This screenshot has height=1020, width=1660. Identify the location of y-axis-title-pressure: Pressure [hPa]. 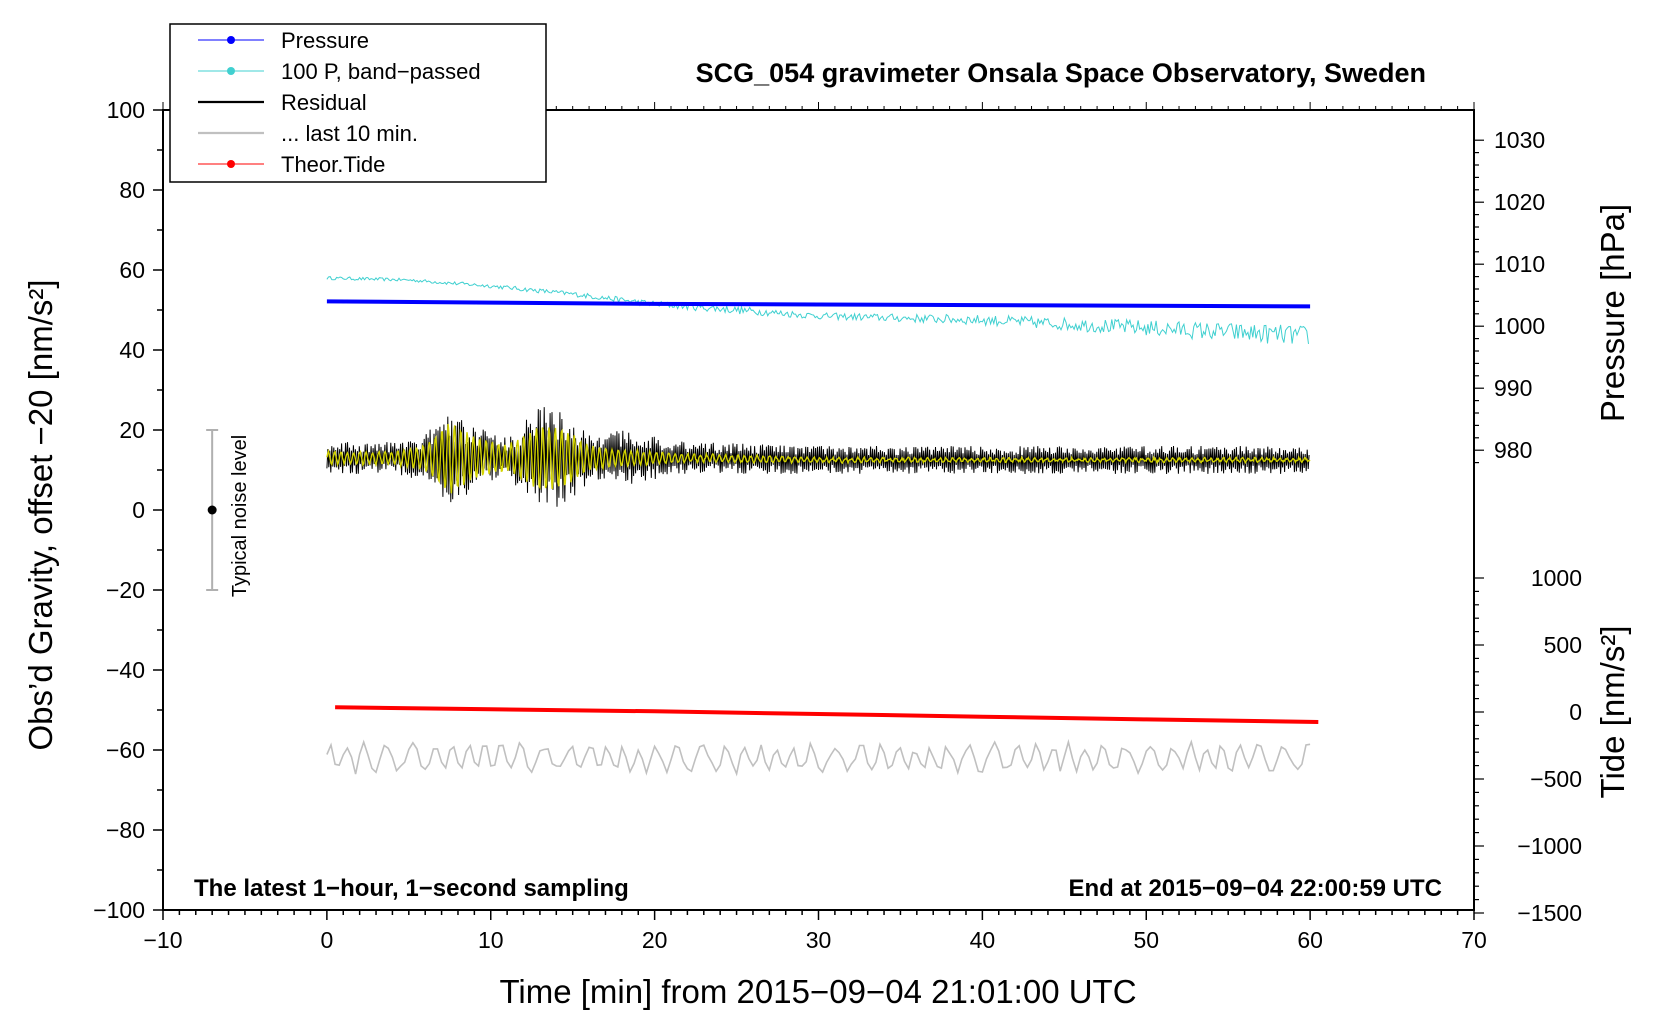
(1612, 313).